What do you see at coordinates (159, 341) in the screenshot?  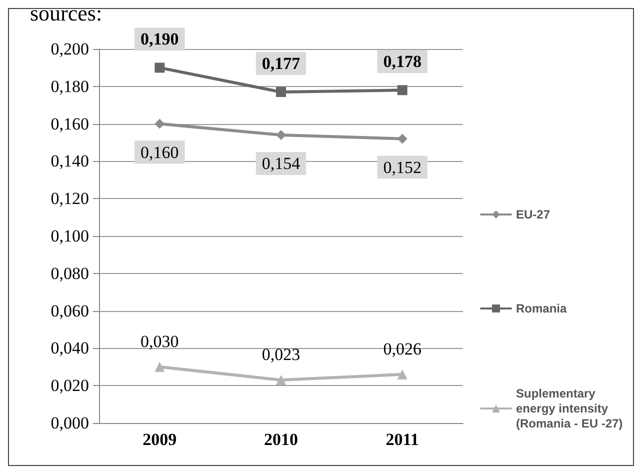 I see `data-label: 0,030` at bounding box center [159, 341].